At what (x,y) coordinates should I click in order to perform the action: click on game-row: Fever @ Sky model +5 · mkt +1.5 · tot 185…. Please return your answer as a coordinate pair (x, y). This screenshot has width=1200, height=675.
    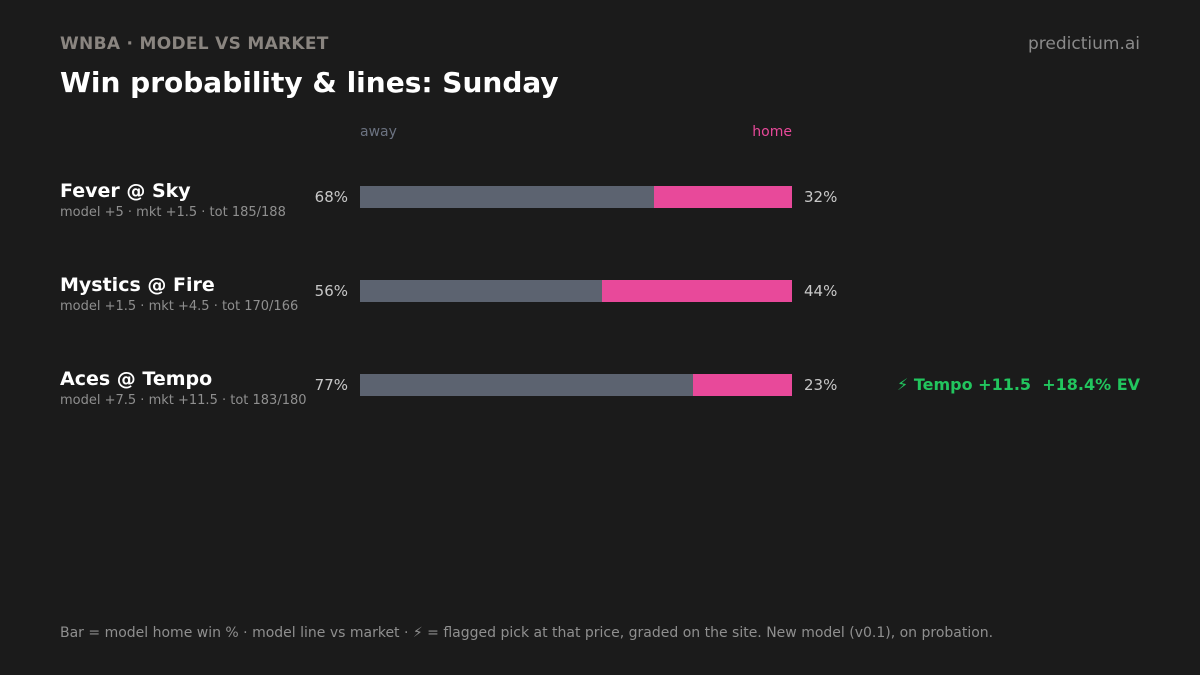
    Looking at the image, I should click on (600, 205).